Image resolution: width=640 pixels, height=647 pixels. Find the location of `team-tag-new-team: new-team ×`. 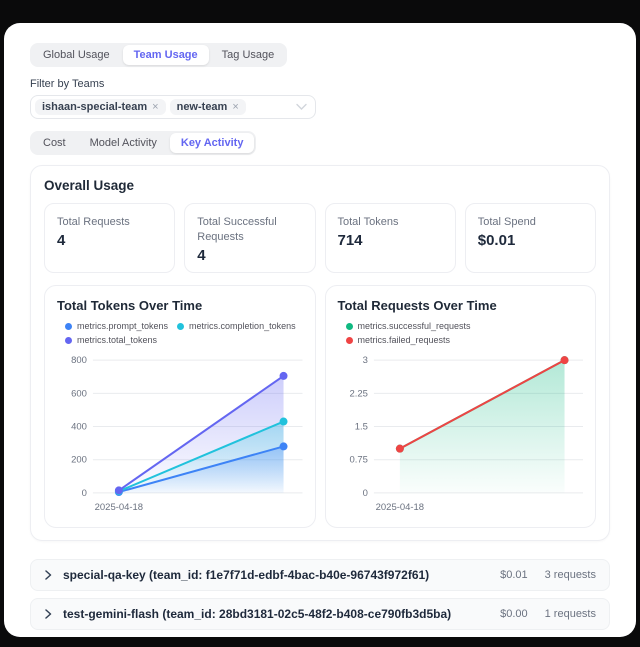

team-tag-new-team: new-team × is located at coordinates (207, 107).